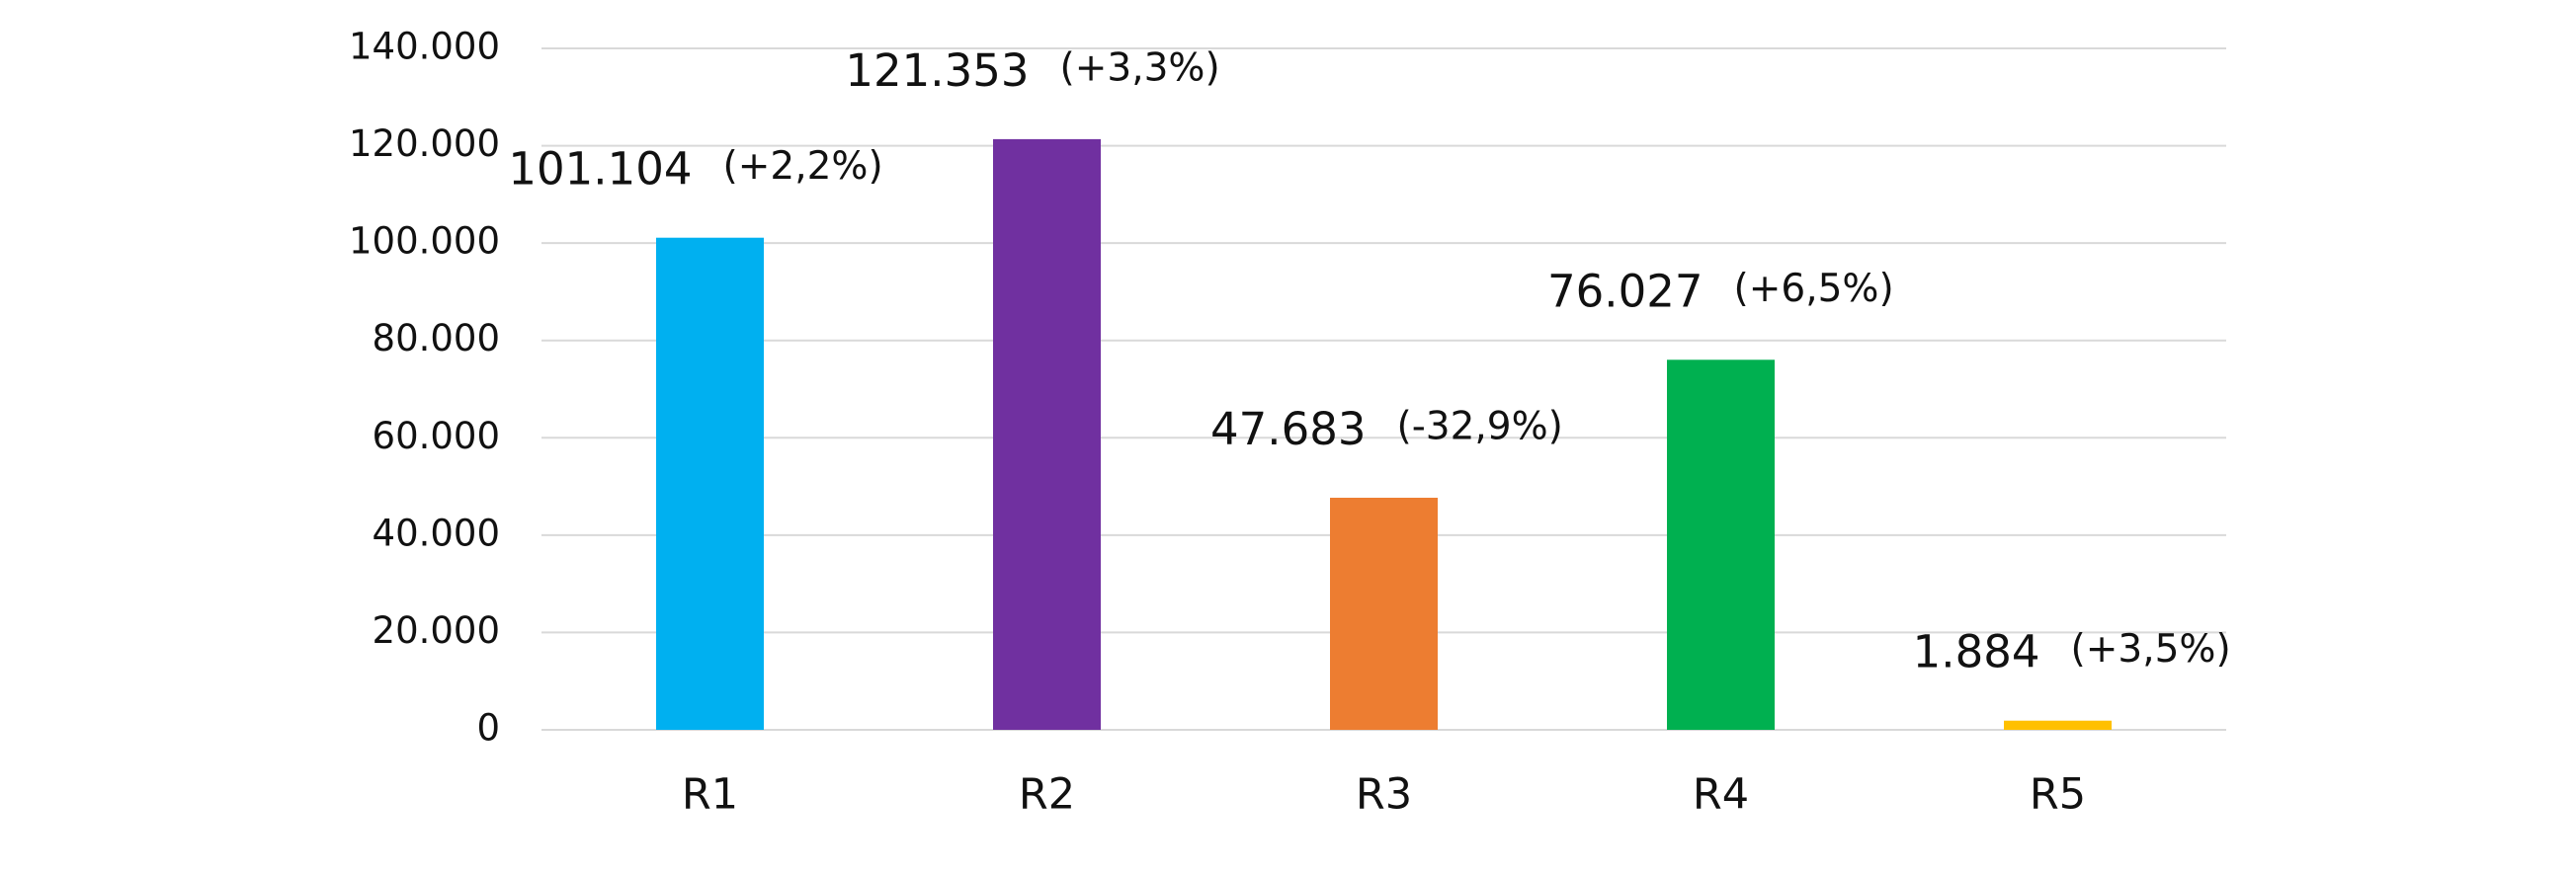 The width and height of the screenshot is (2576, 876). Describe the element at coordinates (436, 436) in the screenshot. I see `y-tick-label: 60.000` at that location.